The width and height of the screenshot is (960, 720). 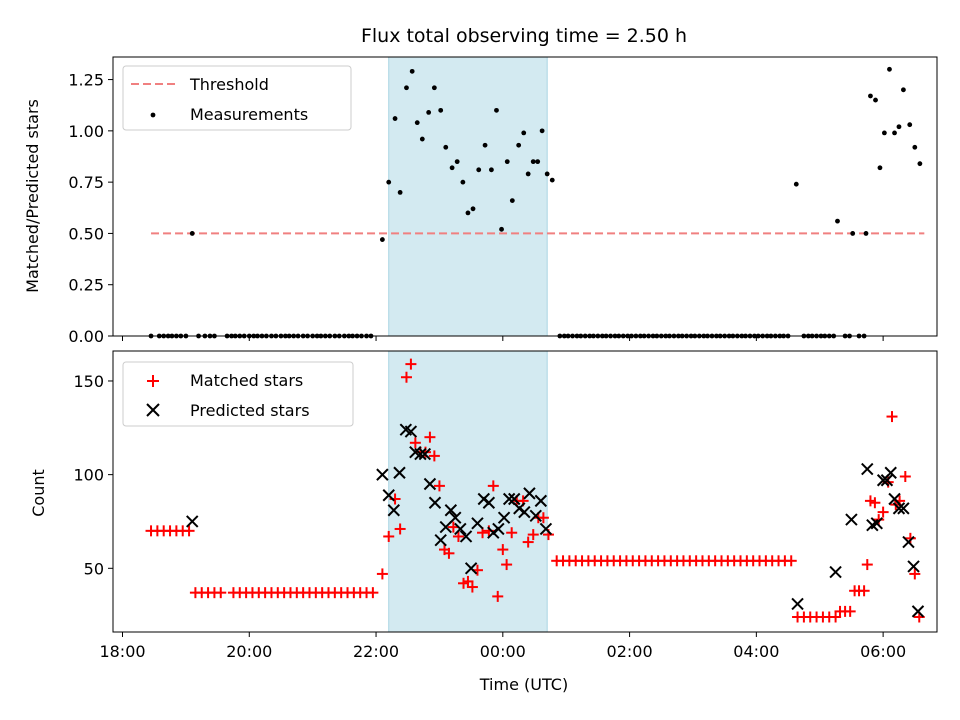 I want to click on legend-predicted-swatch, so click(x=153, y=410).